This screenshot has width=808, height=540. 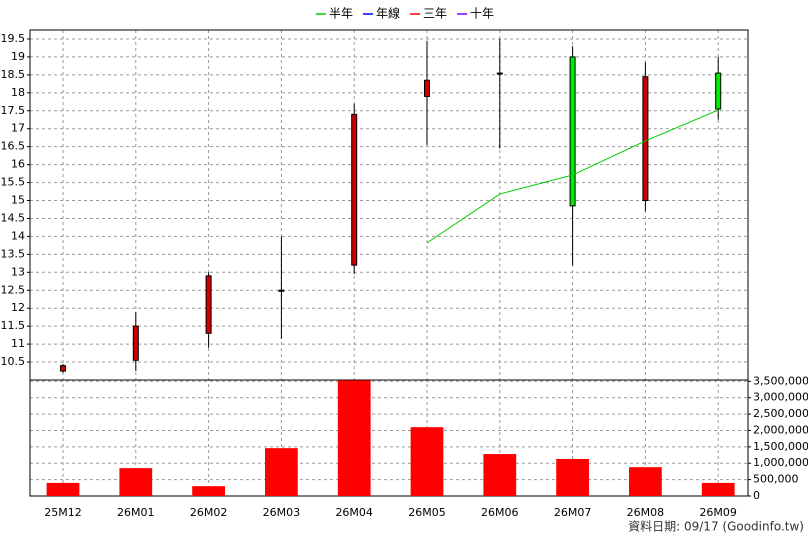 What do you see at coordinates (18, 164) in the screenshot?
I see `y-tick-label: 16` at bounding box center [18, 164].